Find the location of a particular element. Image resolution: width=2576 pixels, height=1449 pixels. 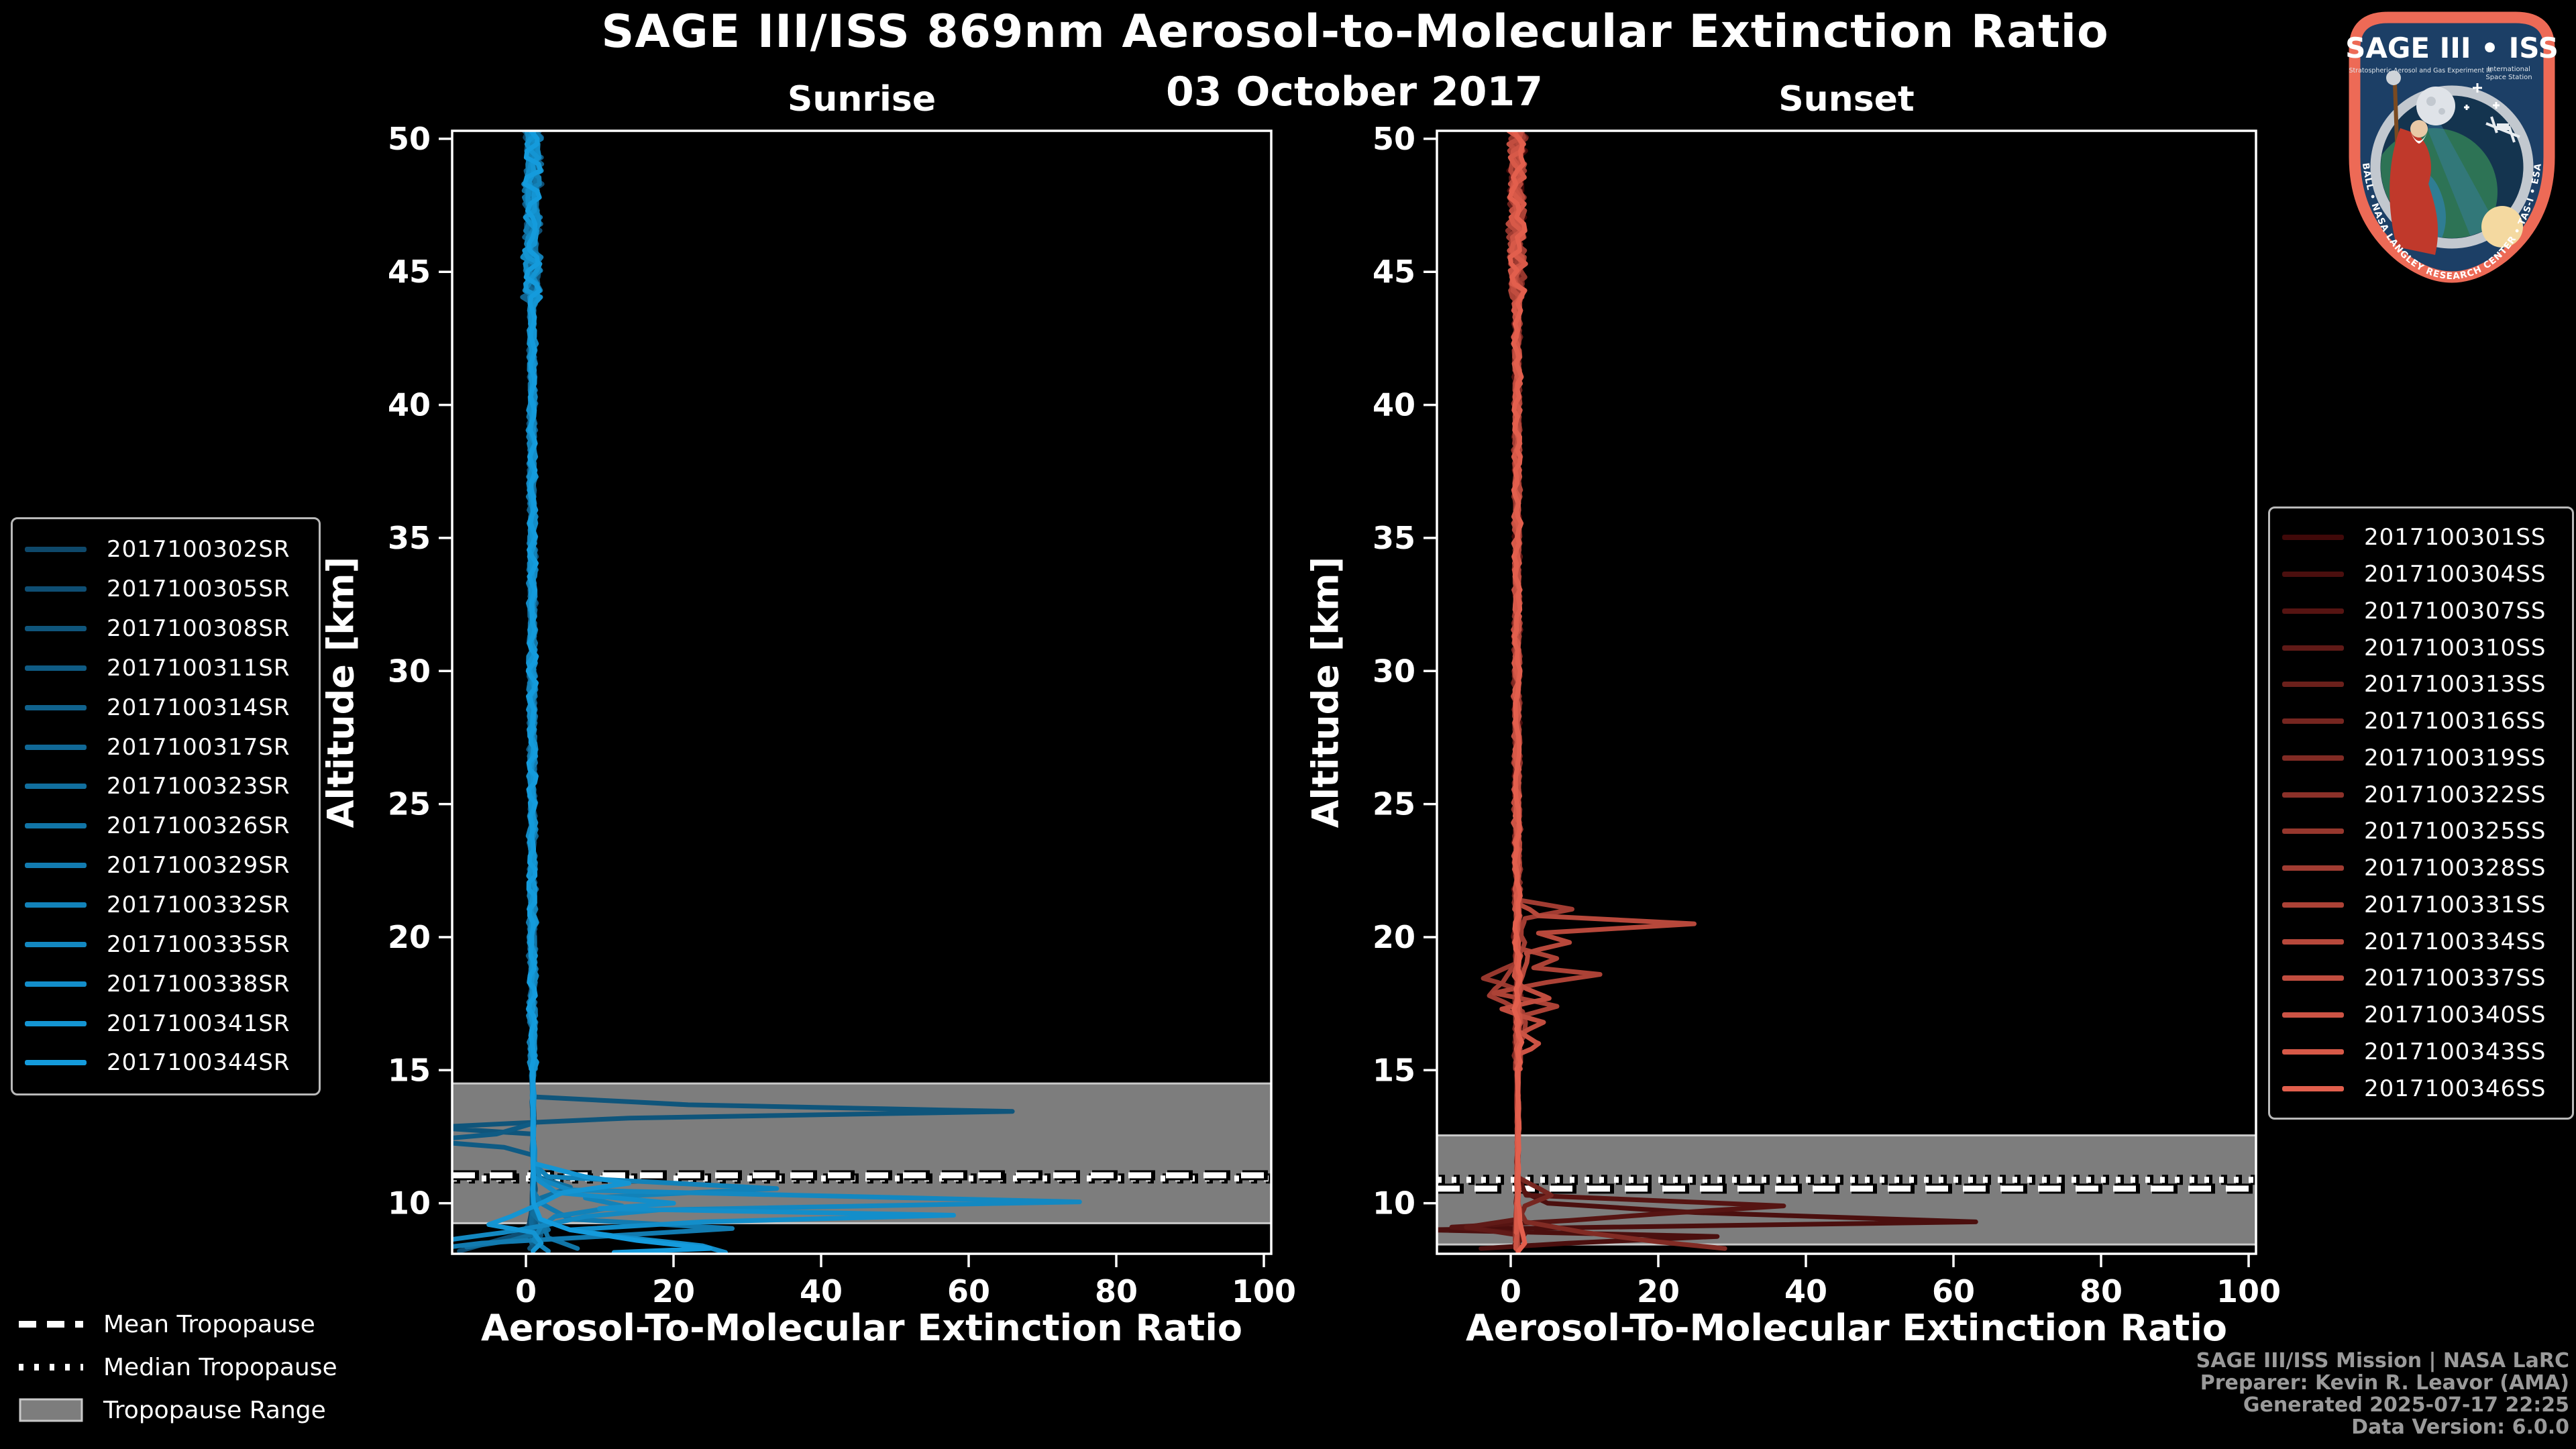

profile-line-2017100344SR is located at coordinates (617, 692).